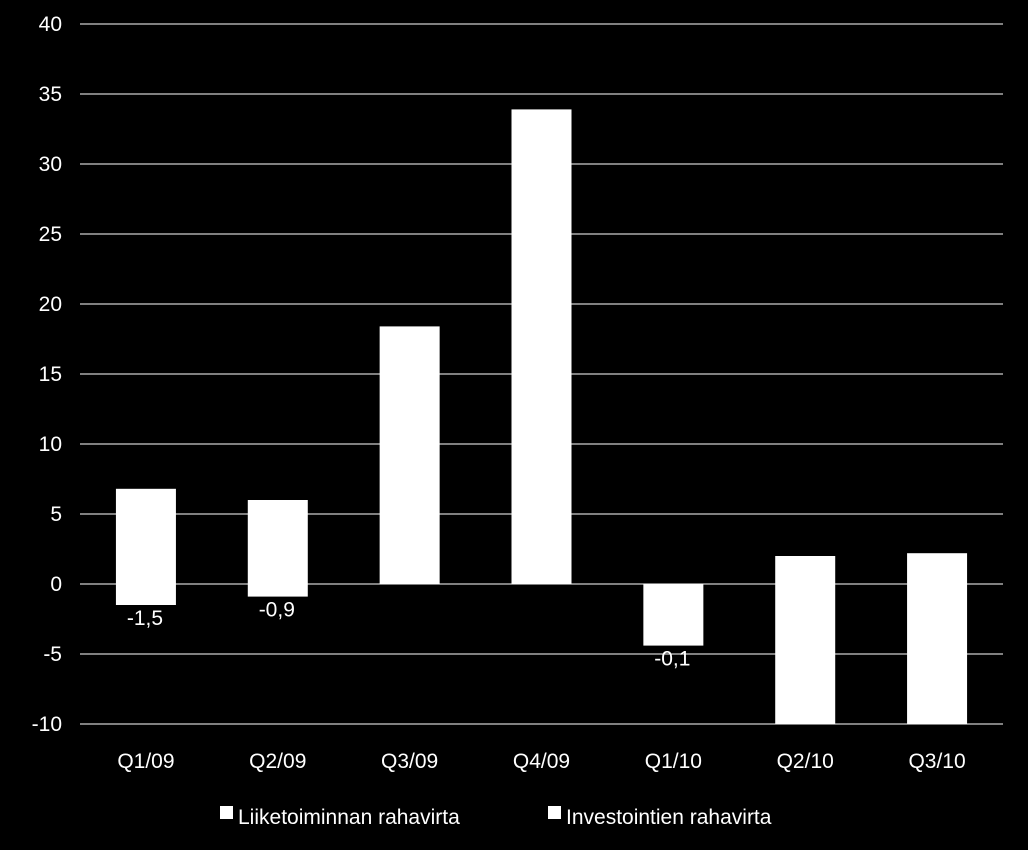 Image resolution: width=1028 pixels, height=850 pixels. What do you see at coordinates (50, 94) in the screenshot?
I see `y-tick-label: 35` at bounding box center [50, 94].